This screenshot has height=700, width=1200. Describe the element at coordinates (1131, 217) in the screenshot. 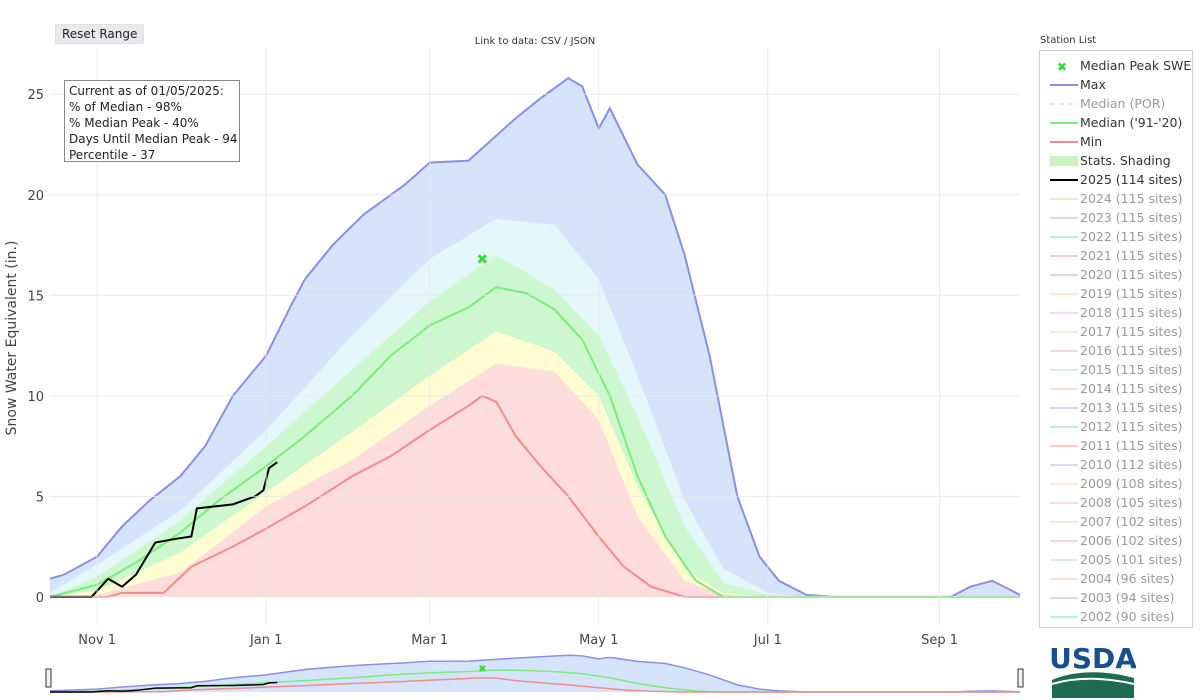

I see `legend-label: 2023 (115 sites)` at that location.